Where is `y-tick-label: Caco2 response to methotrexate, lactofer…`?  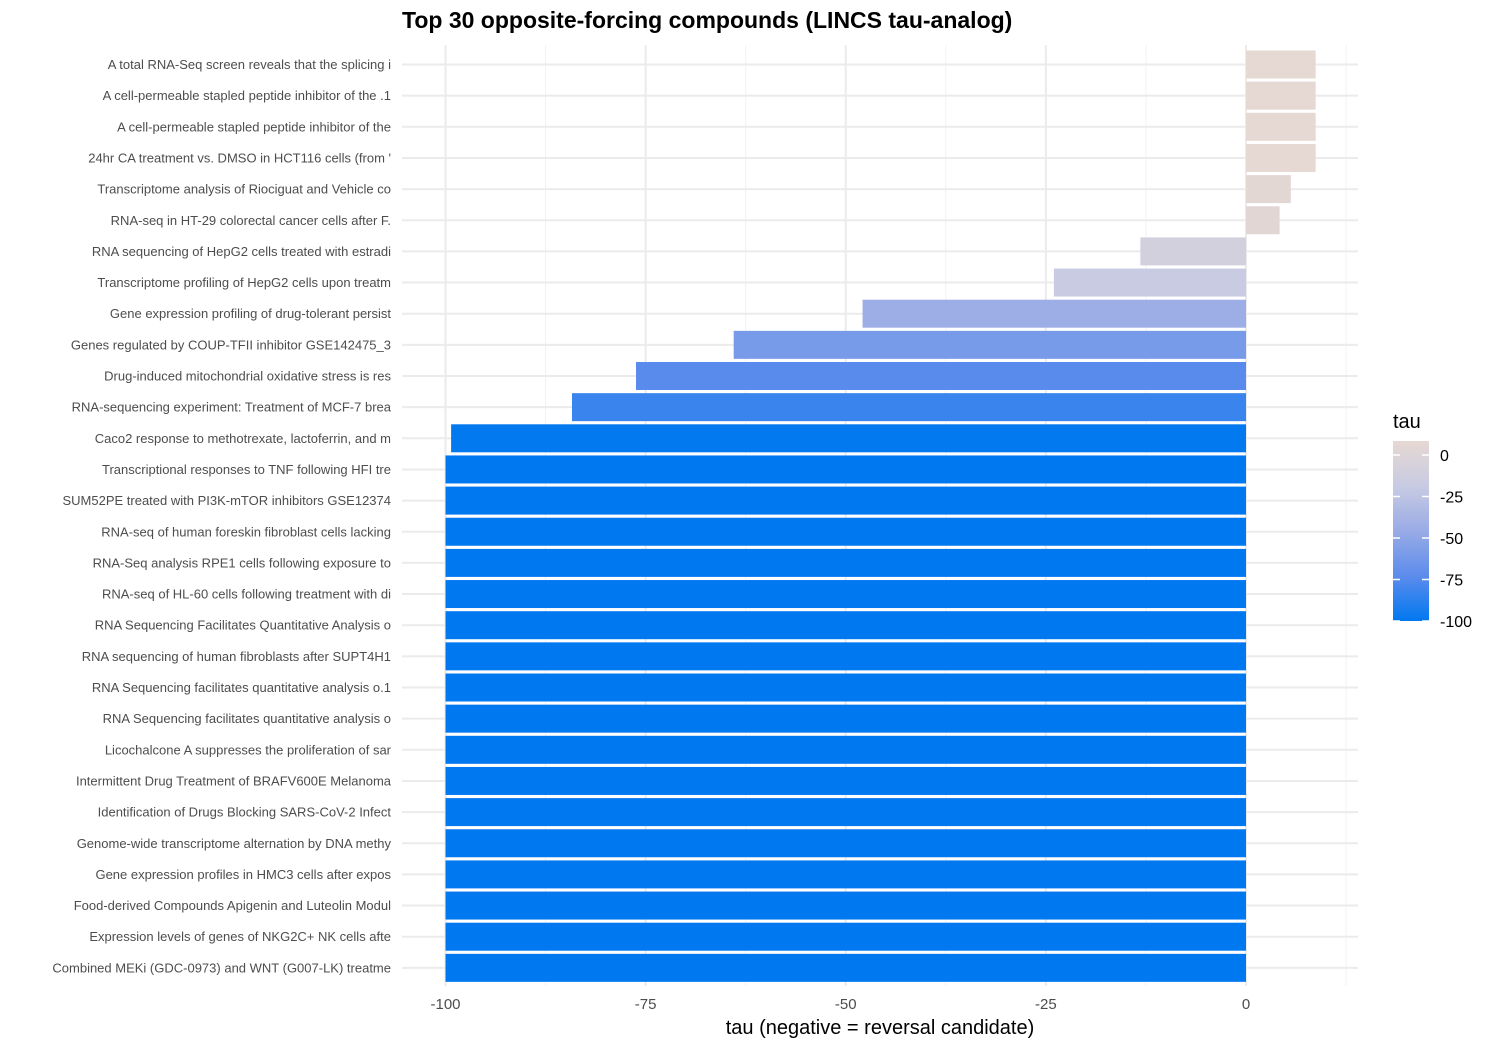 y-tick-label: Caco2 response to methotrexate, lactofer… is located at coordinates (243, 438).